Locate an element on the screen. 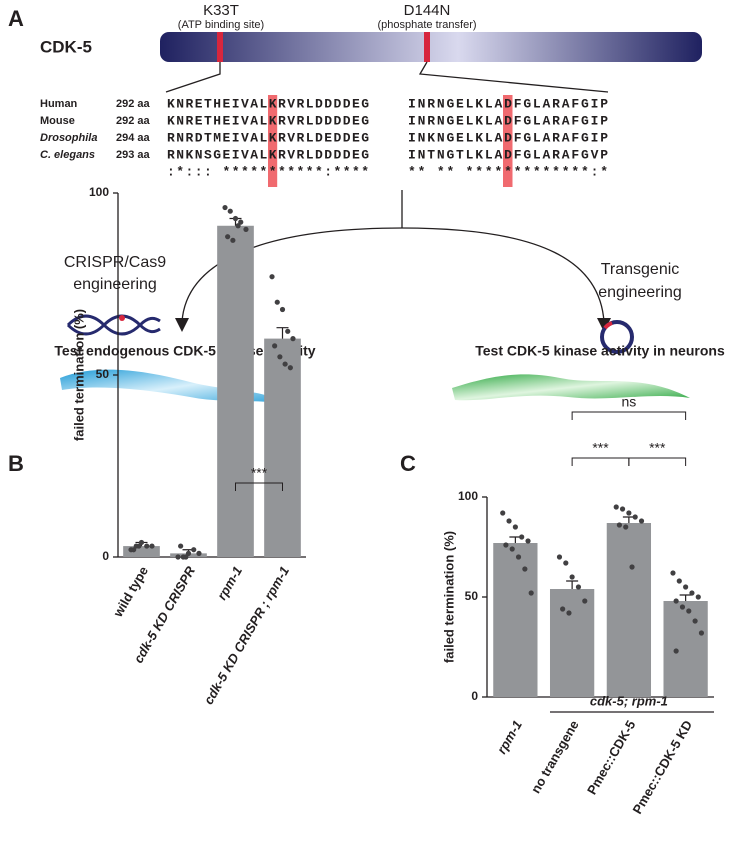  sequence: RNKNSGEIVALKRVRLDDDDEG is located at coordinates (268, 154).